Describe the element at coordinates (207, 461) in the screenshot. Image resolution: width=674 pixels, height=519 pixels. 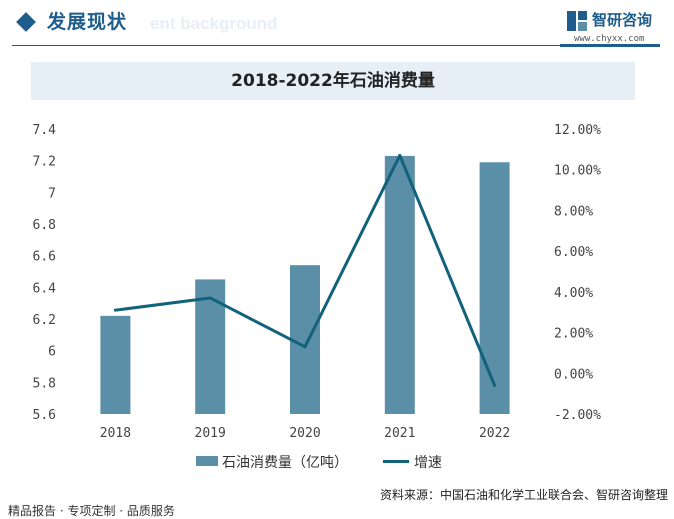
I see `legend-bar-swatch` at that location.